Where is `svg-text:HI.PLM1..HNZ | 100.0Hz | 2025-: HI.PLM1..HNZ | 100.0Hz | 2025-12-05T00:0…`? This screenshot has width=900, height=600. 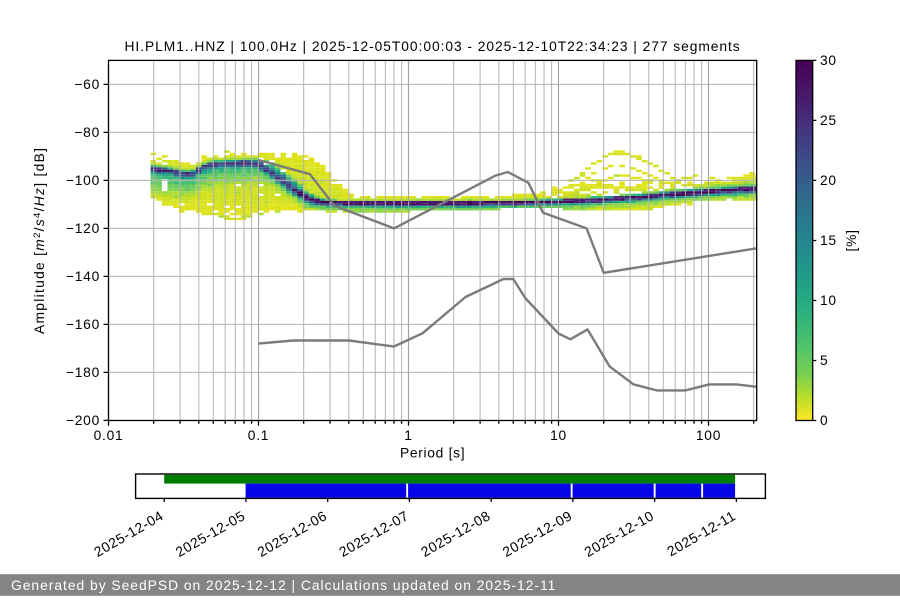
svg-text:HI.PLM1..HNZ | 100.0Hz | 2025-: HI.PLM1..HNZ | 100.0Hz | 2025-12-05T00:0… is located at coordinates (433, 46).